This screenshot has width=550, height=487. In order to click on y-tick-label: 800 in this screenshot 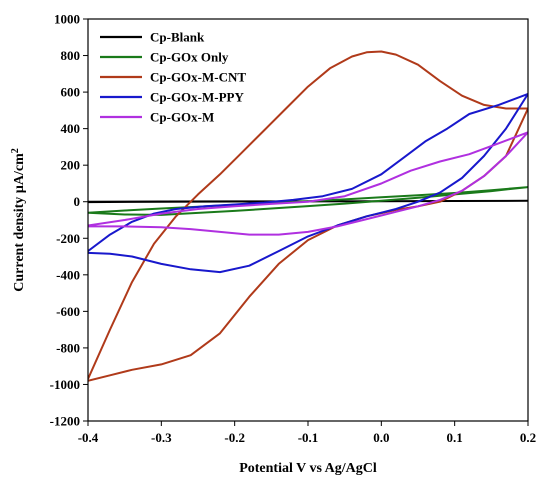, I will do `click(71, 55)`.